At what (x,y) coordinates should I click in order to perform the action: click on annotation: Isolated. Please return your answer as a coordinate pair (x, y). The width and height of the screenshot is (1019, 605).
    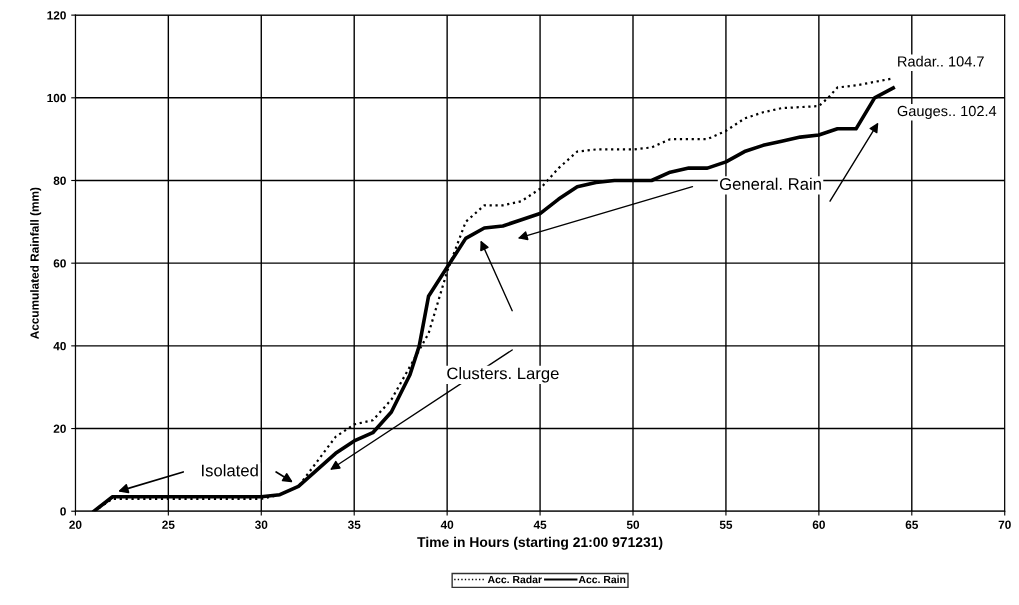
    Looking at the image, I should click on (230, 470).